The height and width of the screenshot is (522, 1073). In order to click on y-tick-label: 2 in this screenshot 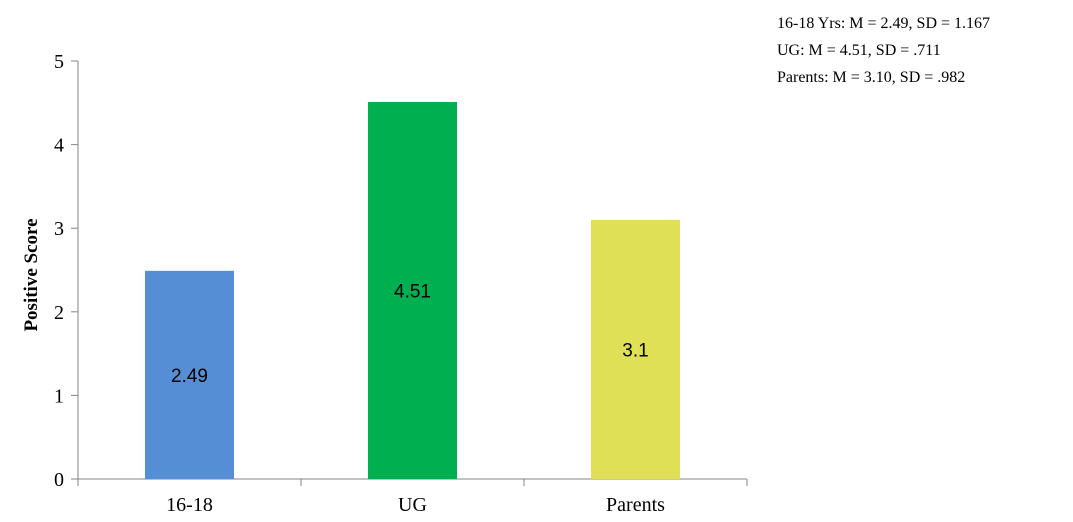, I will do `click(59, 313)`.